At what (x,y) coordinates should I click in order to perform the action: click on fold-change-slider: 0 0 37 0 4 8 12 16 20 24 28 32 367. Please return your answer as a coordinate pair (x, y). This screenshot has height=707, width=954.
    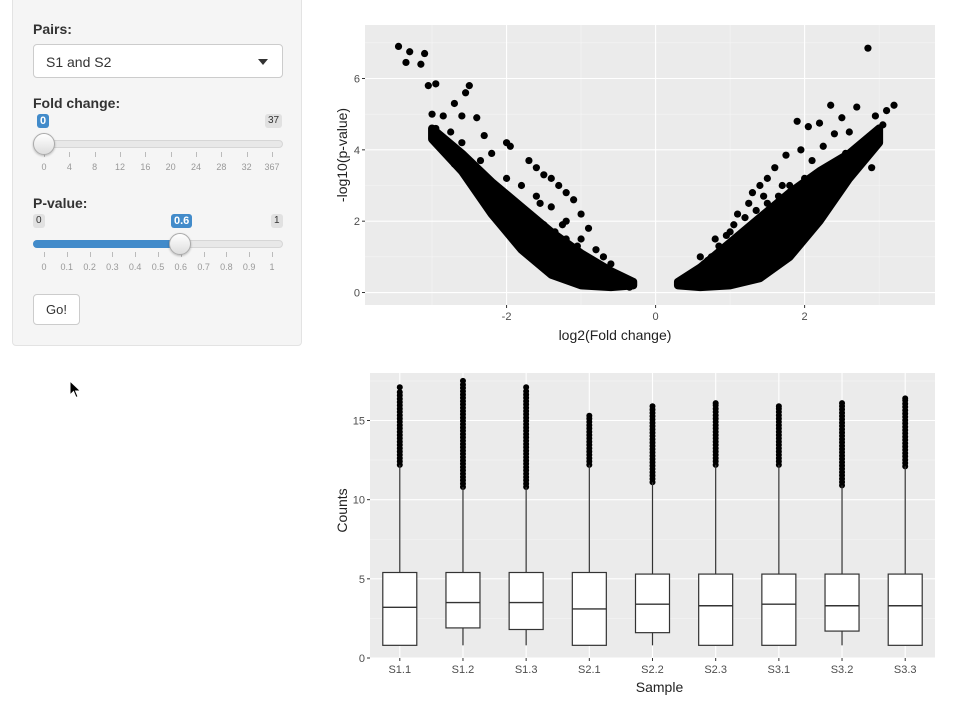
    Looking at the image, I should click on (158, 146).